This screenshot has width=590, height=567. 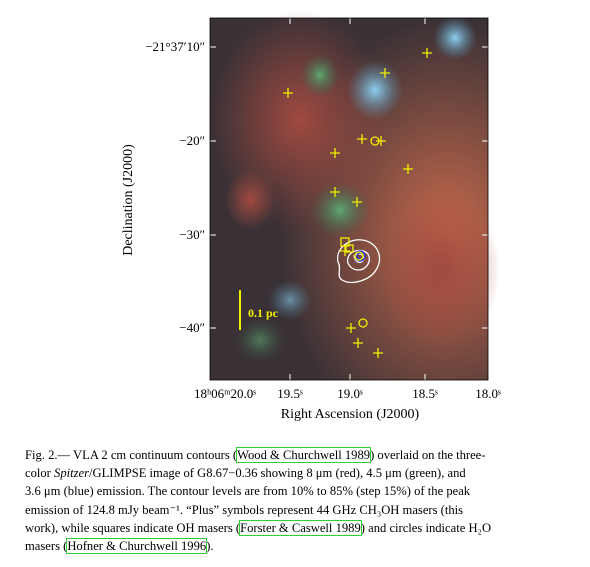 I want to click on citation-link: Hofner & Churchwell 1996, so click(x=137, y=546).